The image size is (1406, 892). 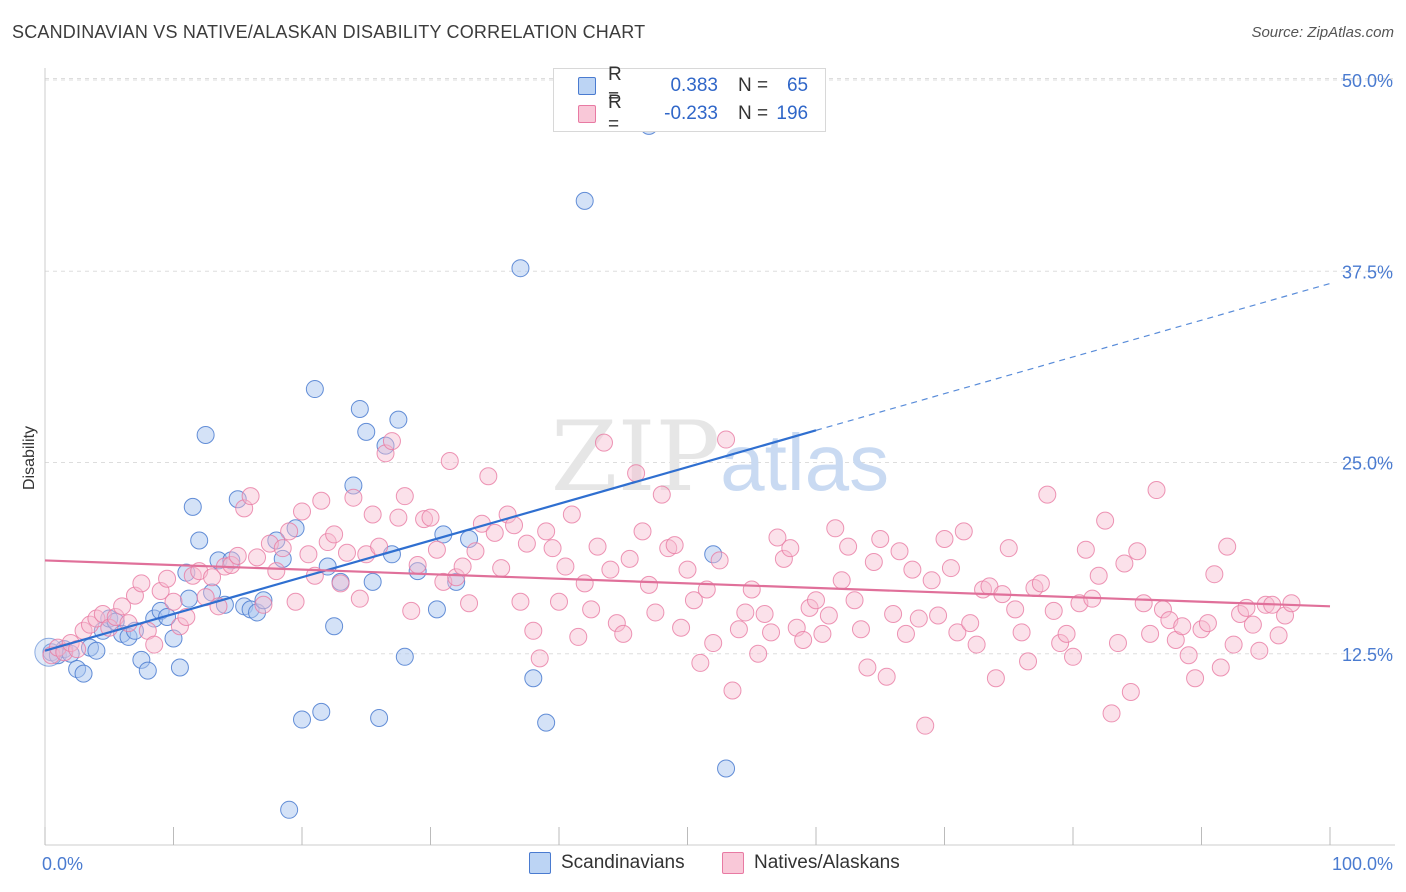 What do you see at coordinates (62, 864) in the screenshot?
I see `x-tick-label: 0.0%` at bounding box center [62, 864].